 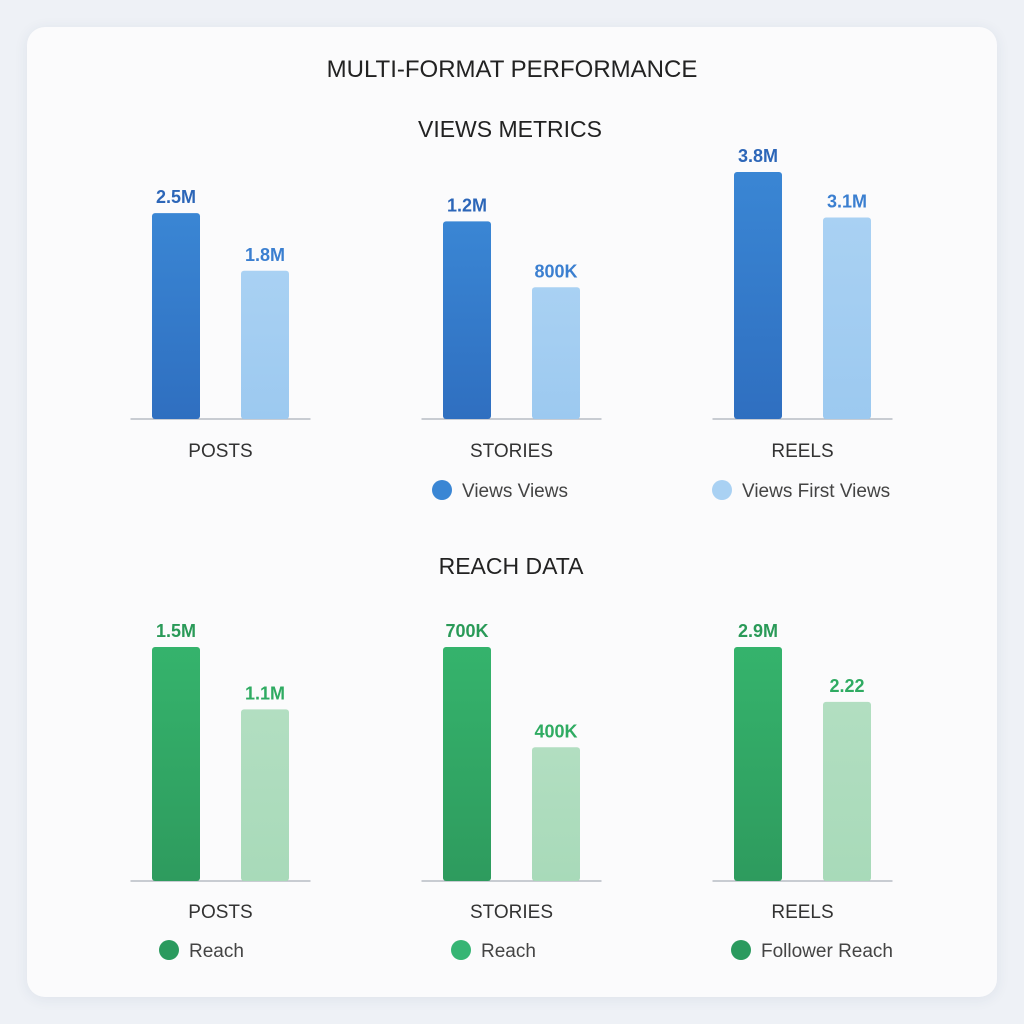 I want to click on views-value-label: 3.8M, so click(x=758, y=156).